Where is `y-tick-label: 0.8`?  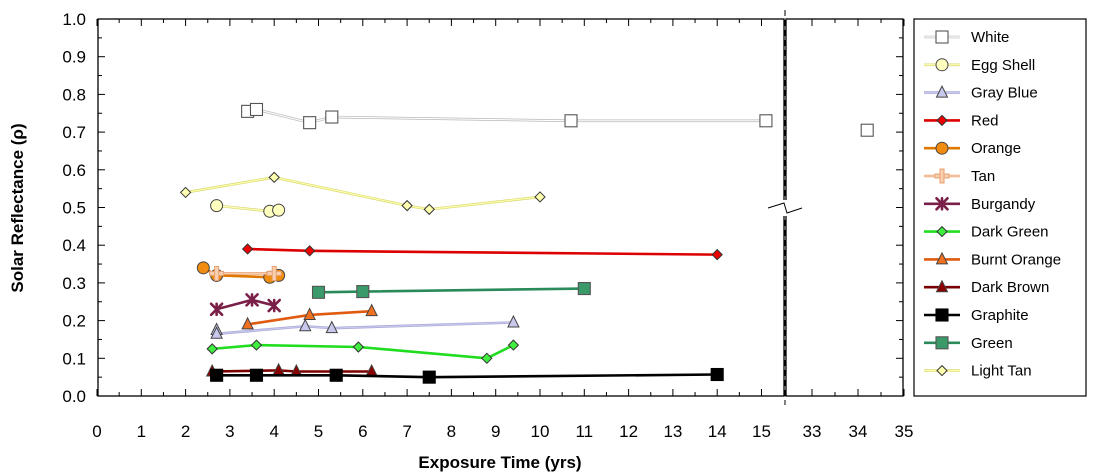
y-tick-label: 0.8 is located at coordinates (74, 94).